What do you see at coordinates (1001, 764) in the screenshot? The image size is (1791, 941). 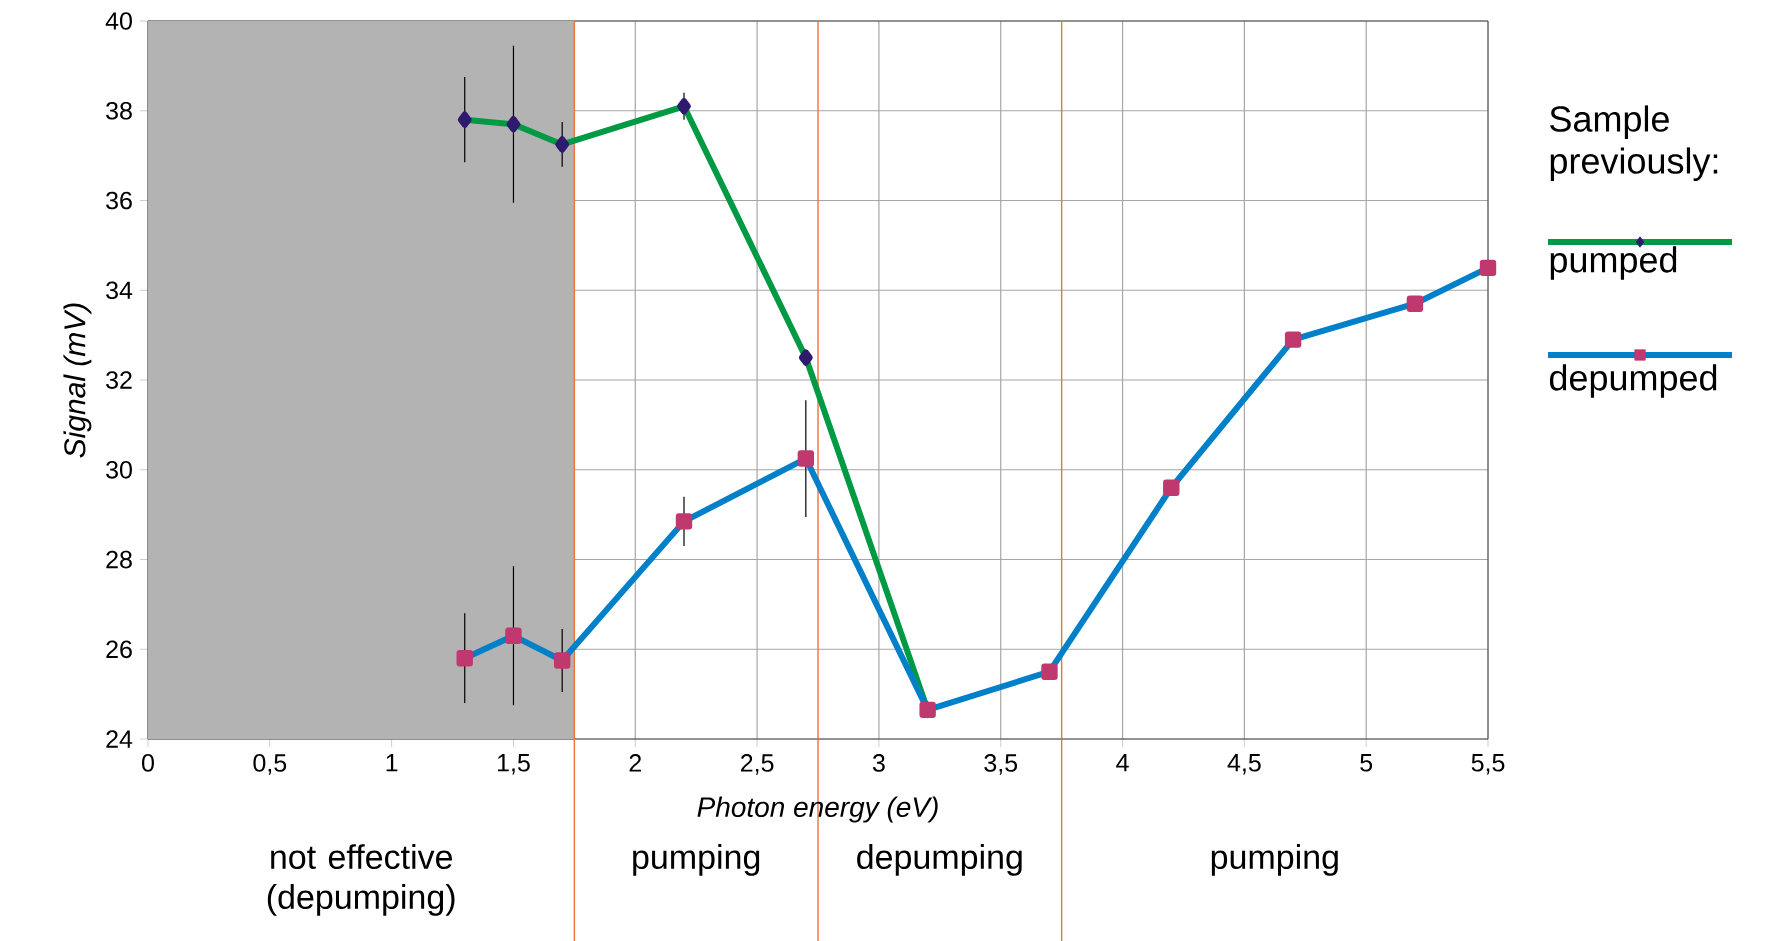 I see `x-tick-label: 3,5` at bounding box center [1001, 764].